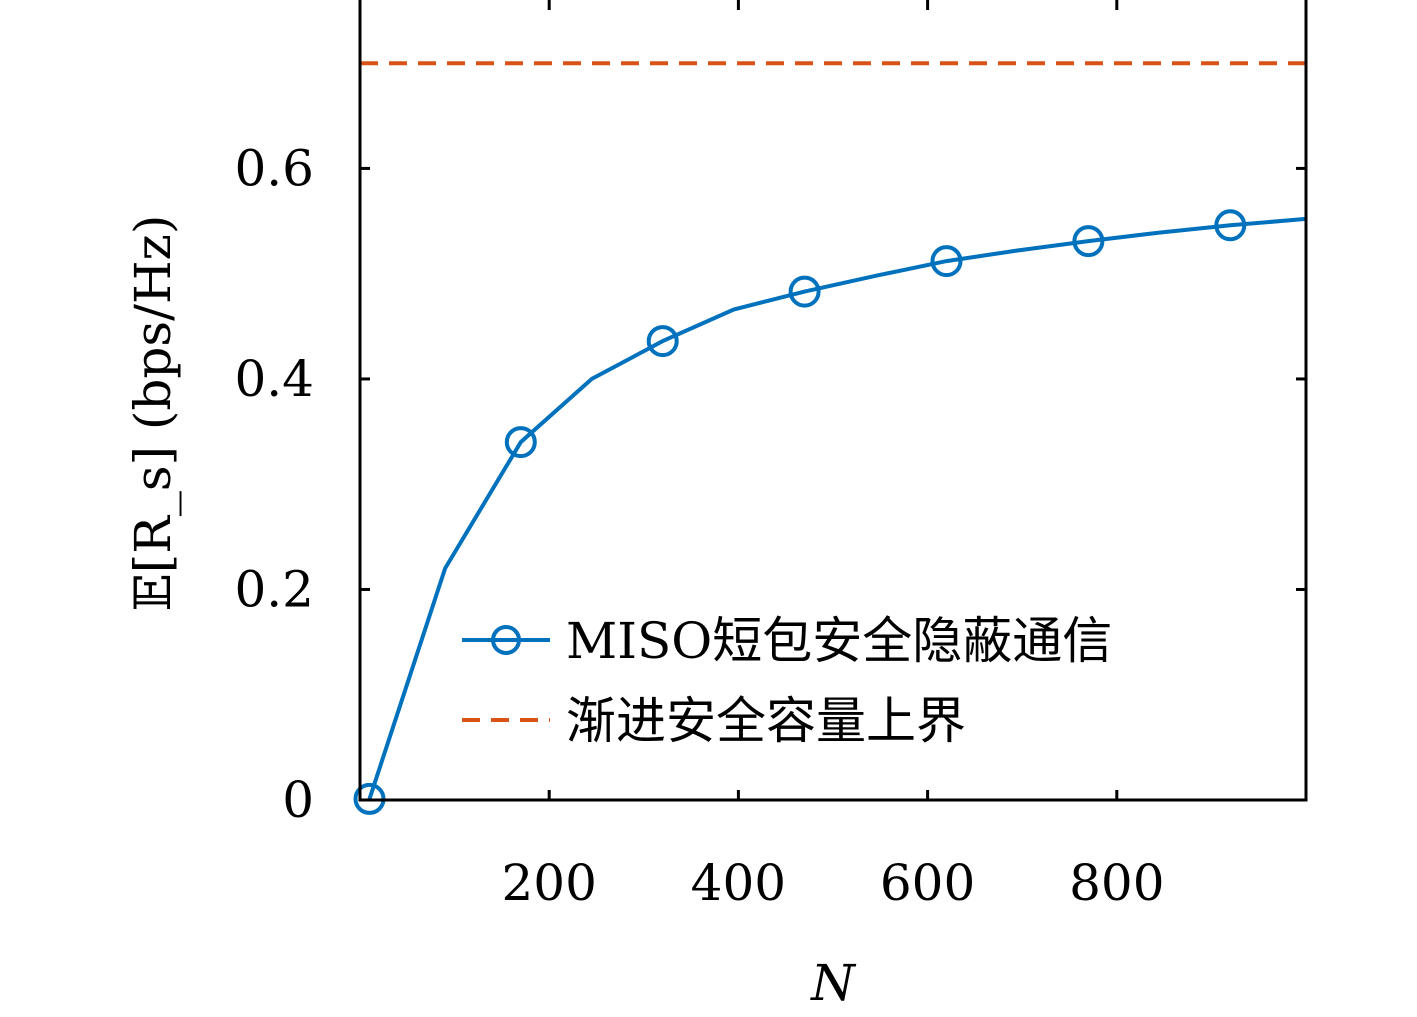 The width and height of the screenshot is (1417, 1017). Describe the element at coordinates (274, 589) in the screenshot. I see `y-tick-label: 0.2` at that location.